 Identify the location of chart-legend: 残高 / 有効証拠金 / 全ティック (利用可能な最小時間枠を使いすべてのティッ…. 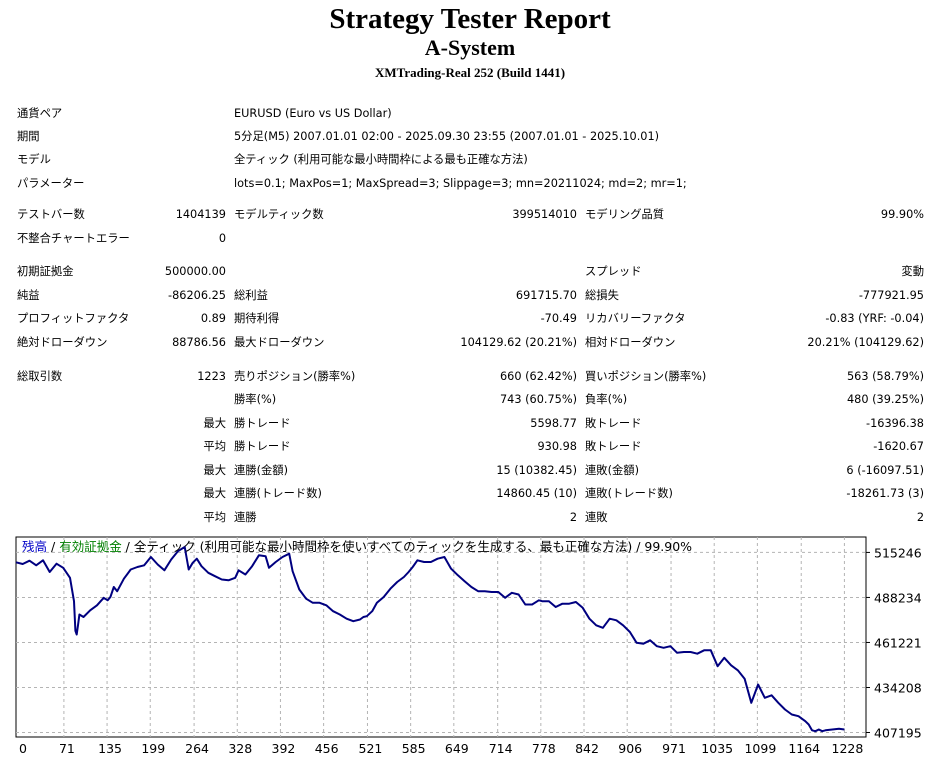
(357, 547).